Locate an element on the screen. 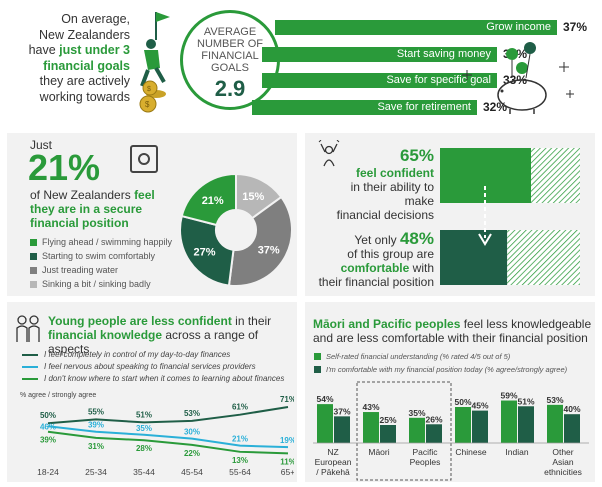 This screenshot has width=602, height=487. category-label: Asian is located at coordinates (563, 462).